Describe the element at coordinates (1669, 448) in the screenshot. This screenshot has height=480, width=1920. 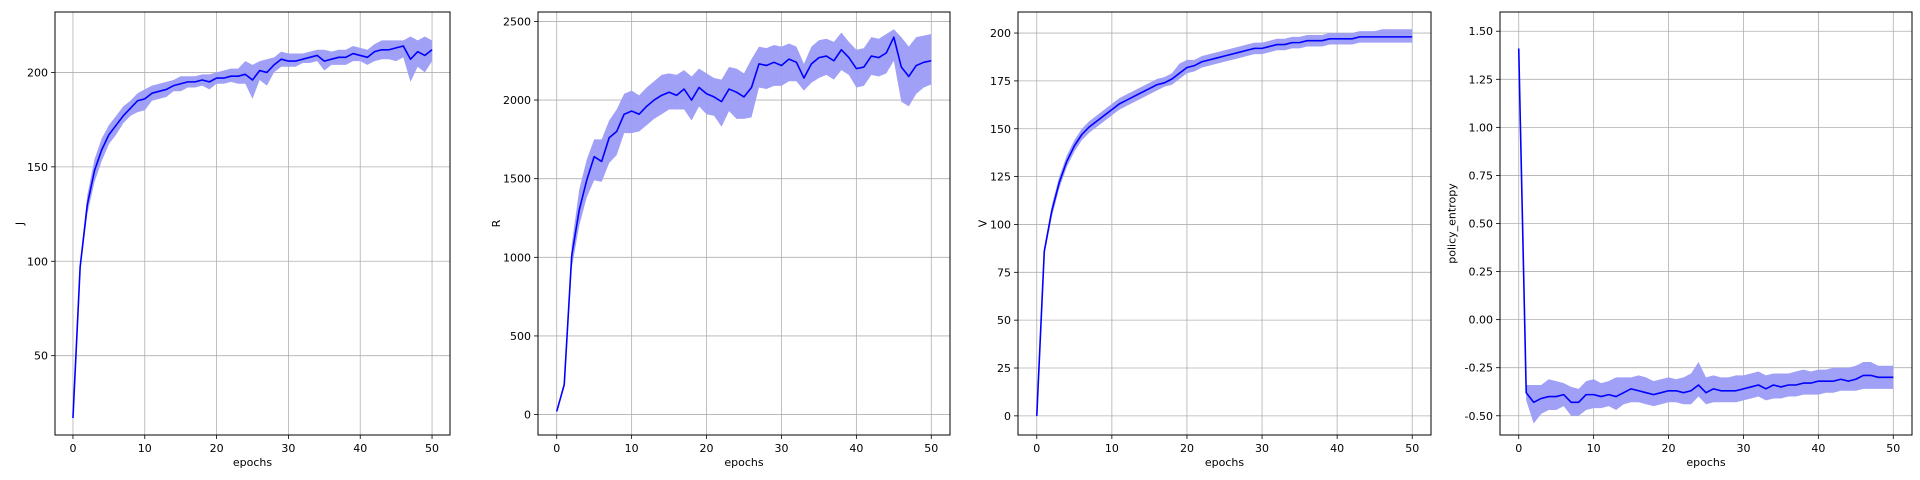
I see `c3-x-tick-label: 20` at that location.